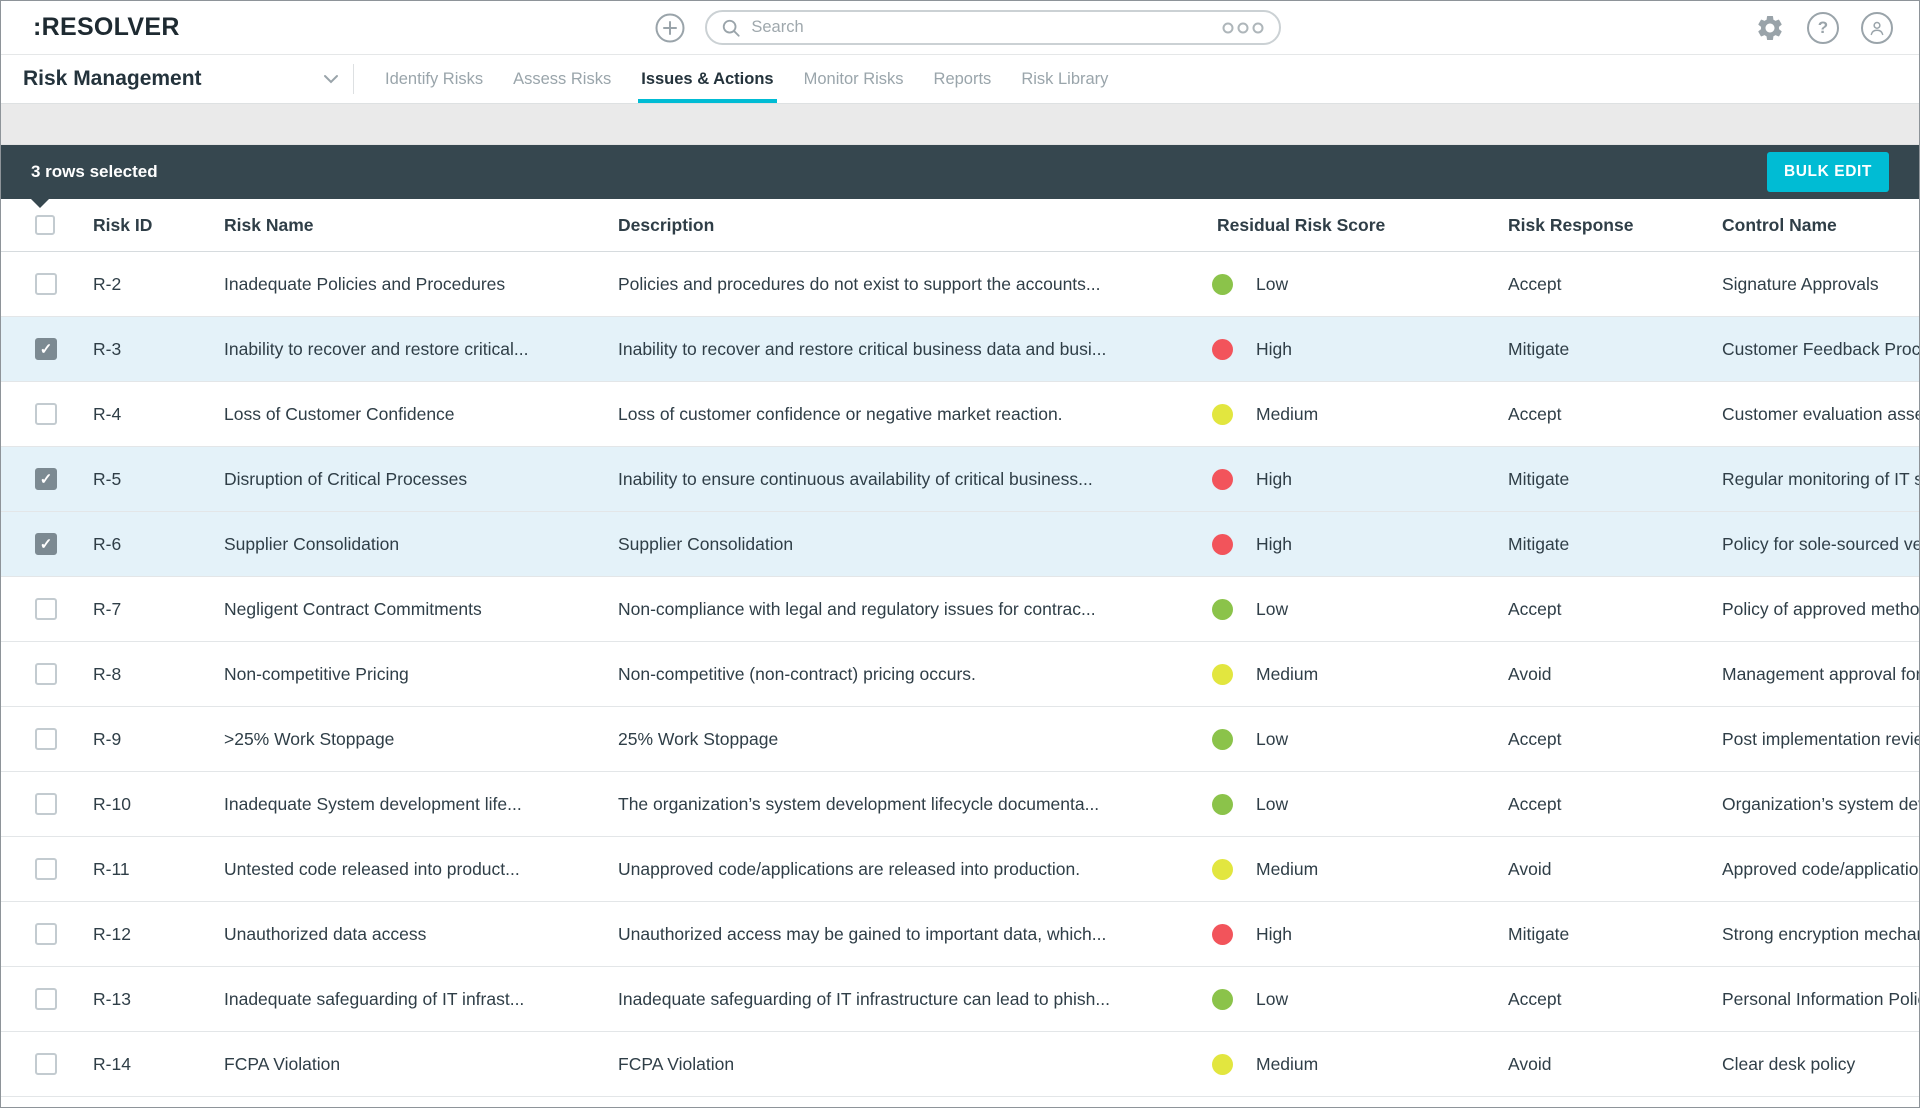  Describe the element at coordinates (40, 203) in the screenshot. I see `selection-bar-notch` at that location.